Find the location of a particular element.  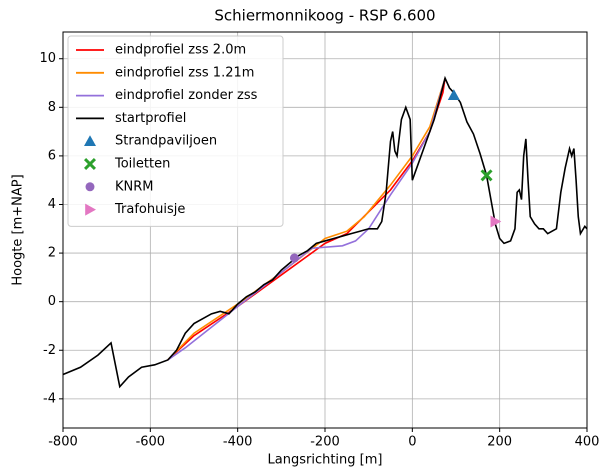

x-tick-label: 400 is located at coordinates (587, 442).